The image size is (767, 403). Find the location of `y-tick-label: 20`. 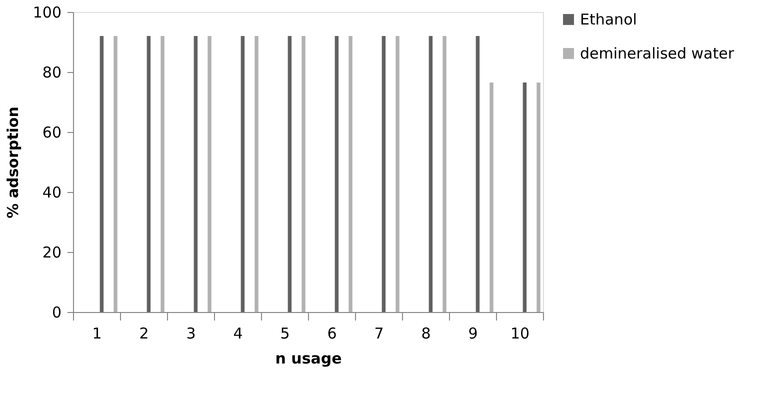

y-tick-label: 20 is located at coordinates (52, 253).